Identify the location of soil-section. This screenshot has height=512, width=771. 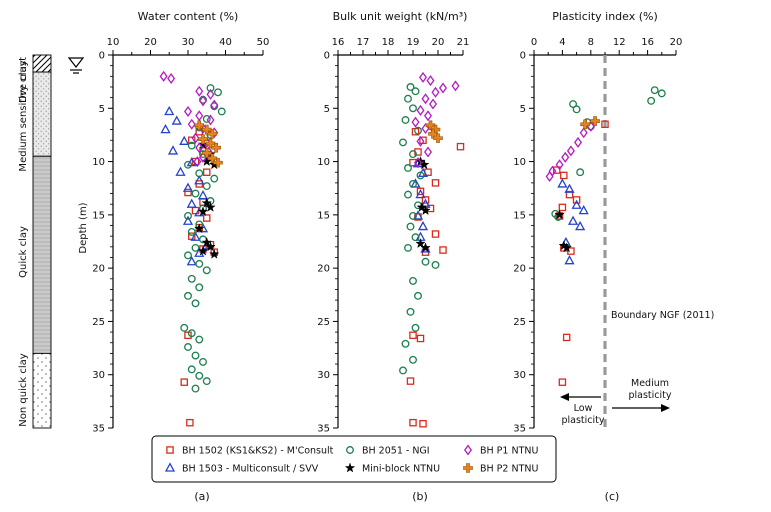
(42, 114).